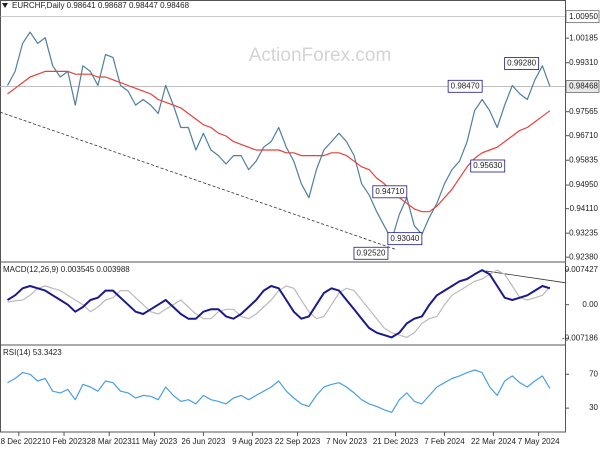 This screenshot has height=450, width=600. Describe the element at coordinates (109, 441) in the screenshot. I see `x-tick-label: 28 Mar 2023` at that location.